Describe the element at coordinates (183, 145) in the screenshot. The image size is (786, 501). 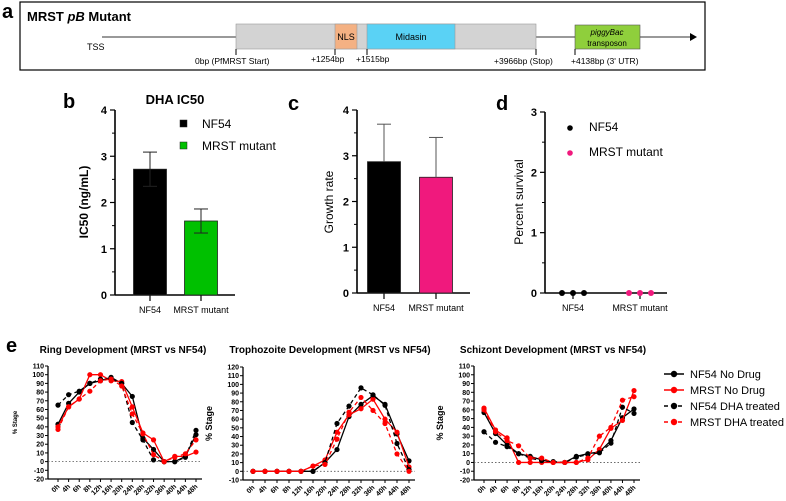
I see `legend-swatch` at that location.